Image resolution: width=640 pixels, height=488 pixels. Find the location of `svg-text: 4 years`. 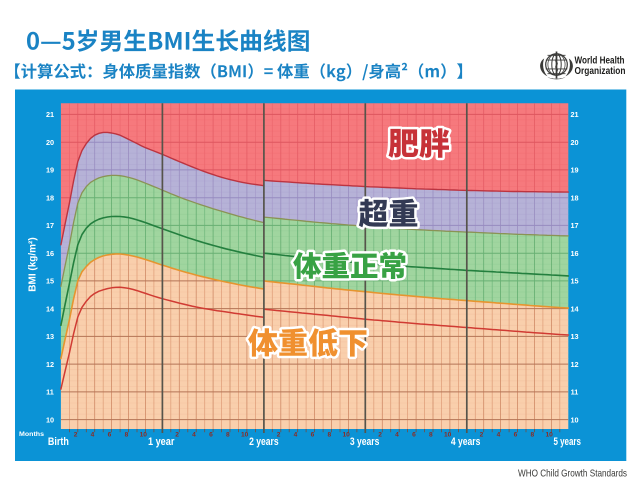

svg-text: 4 years is located at coordinates (466, 442).